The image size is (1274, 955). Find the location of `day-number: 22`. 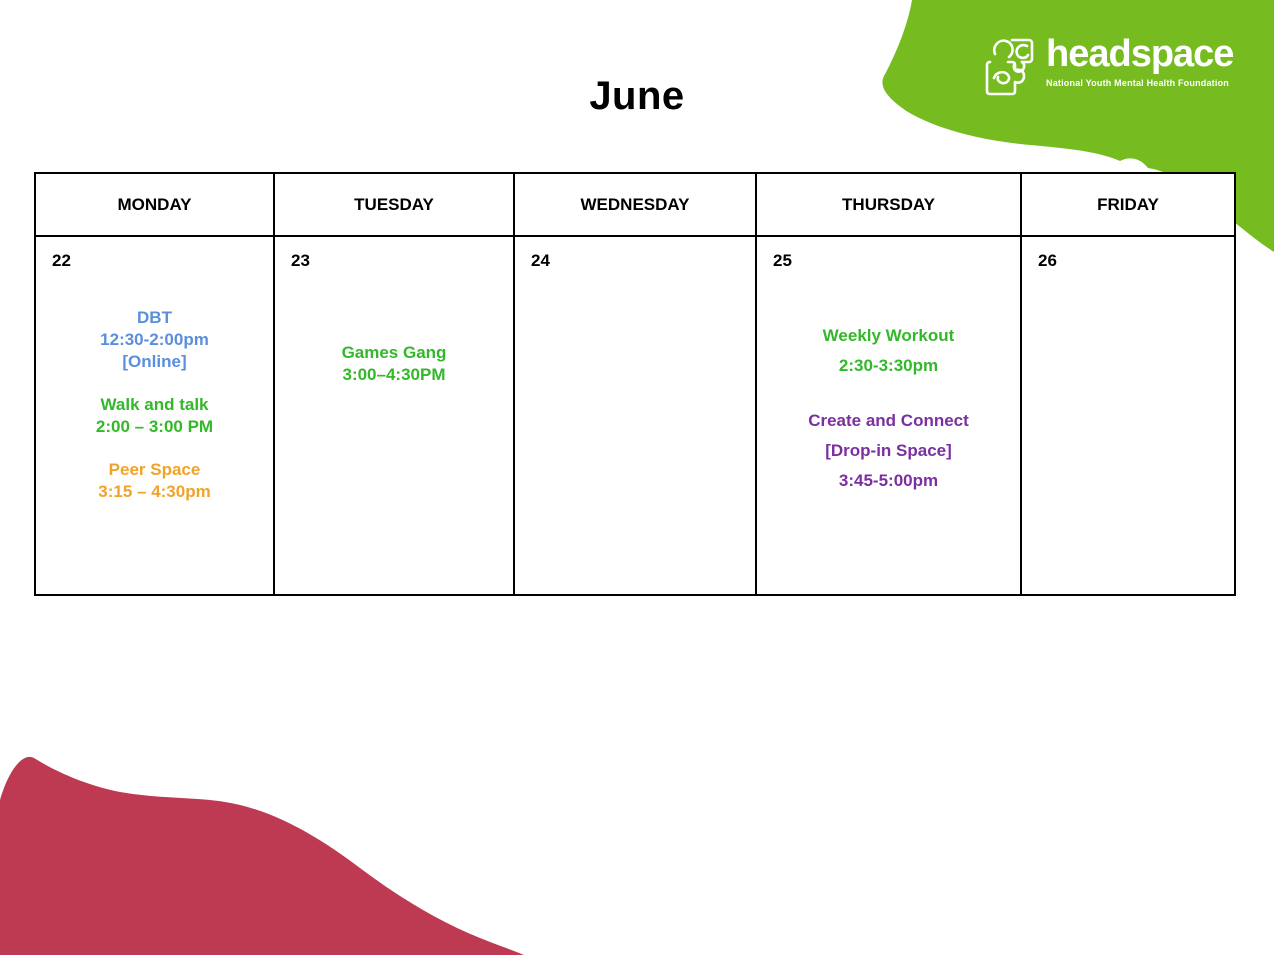

day-number: 22 is located at coordinates (61, 260).